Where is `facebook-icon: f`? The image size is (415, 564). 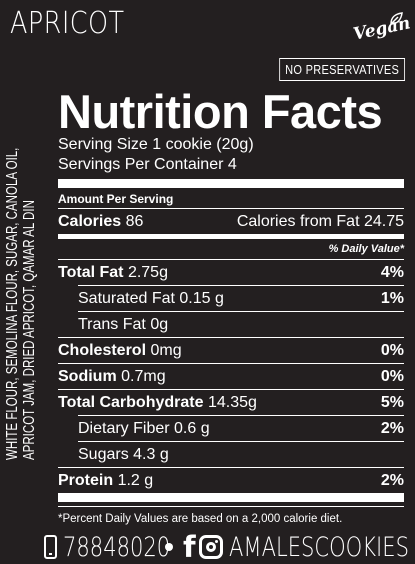
facebook-icon: f is located at coordinates (189, 547).